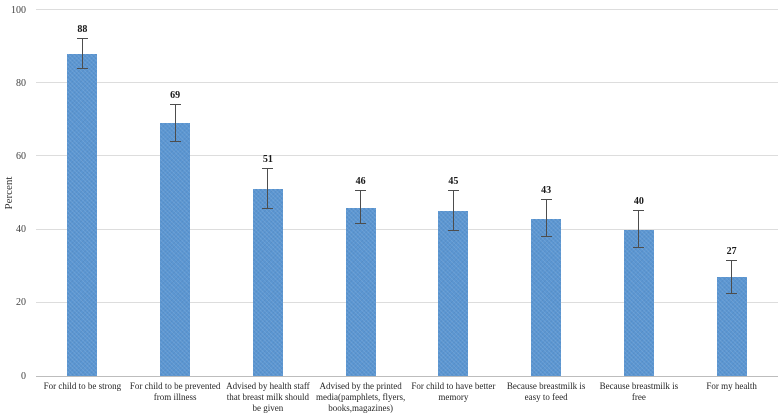 This screenshot has height=415, width=779. What do you see at coordinates (21, 303) in the screenshot?
I see `y-tick-label: 20` at bounding box center [21, 303].